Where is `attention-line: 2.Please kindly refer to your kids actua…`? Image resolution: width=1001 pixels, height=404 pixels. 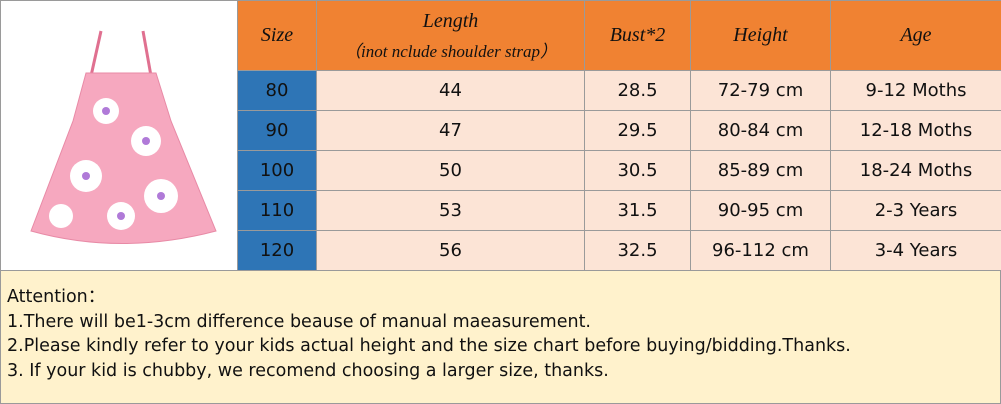 attention-line: 2.Please kindly refer to your kids actua… is located at coordinates (429, 346).